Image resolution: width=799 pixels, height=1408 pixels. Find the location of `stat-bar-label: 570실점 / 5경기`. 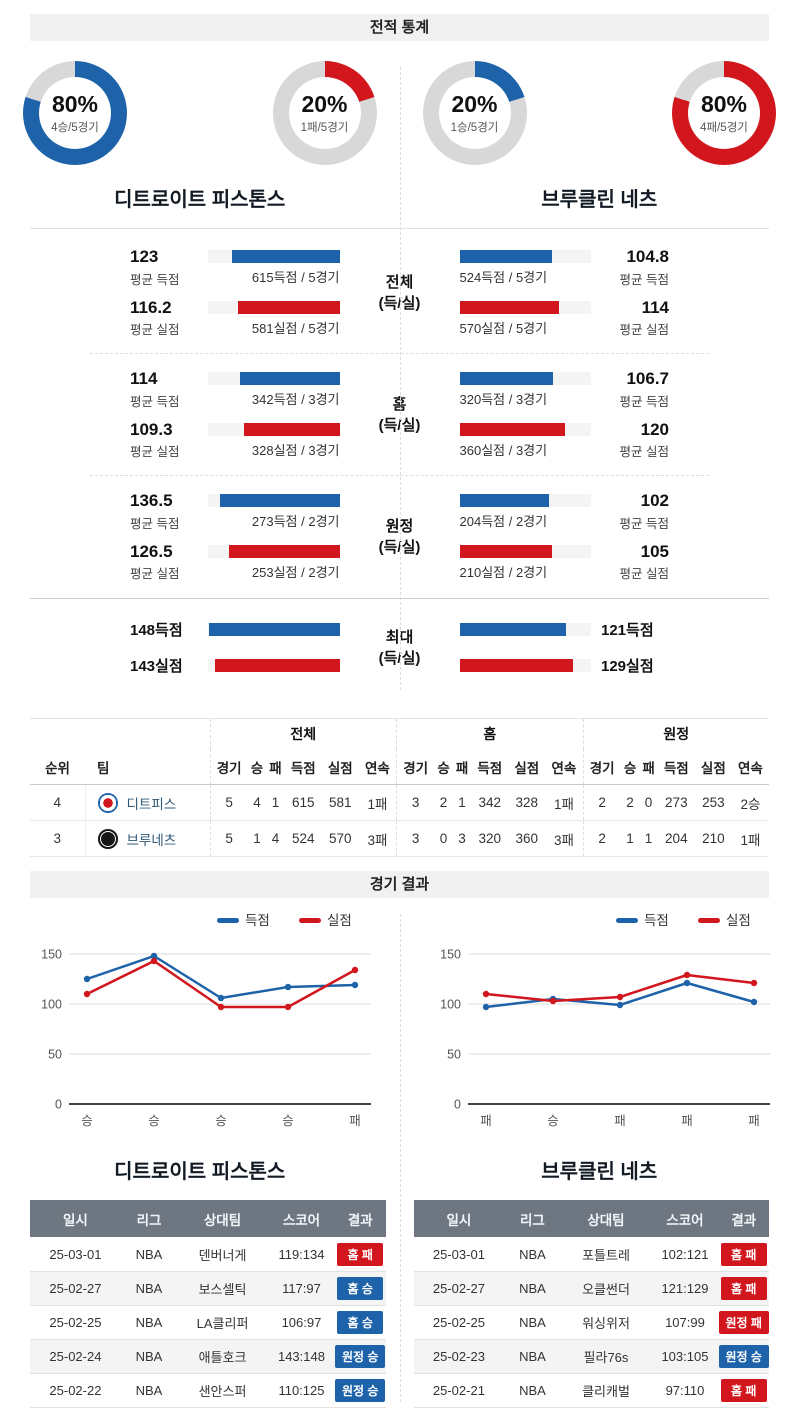

stat-bar-label: 570실점 / 5경기 is located at coordinates (526, 327).